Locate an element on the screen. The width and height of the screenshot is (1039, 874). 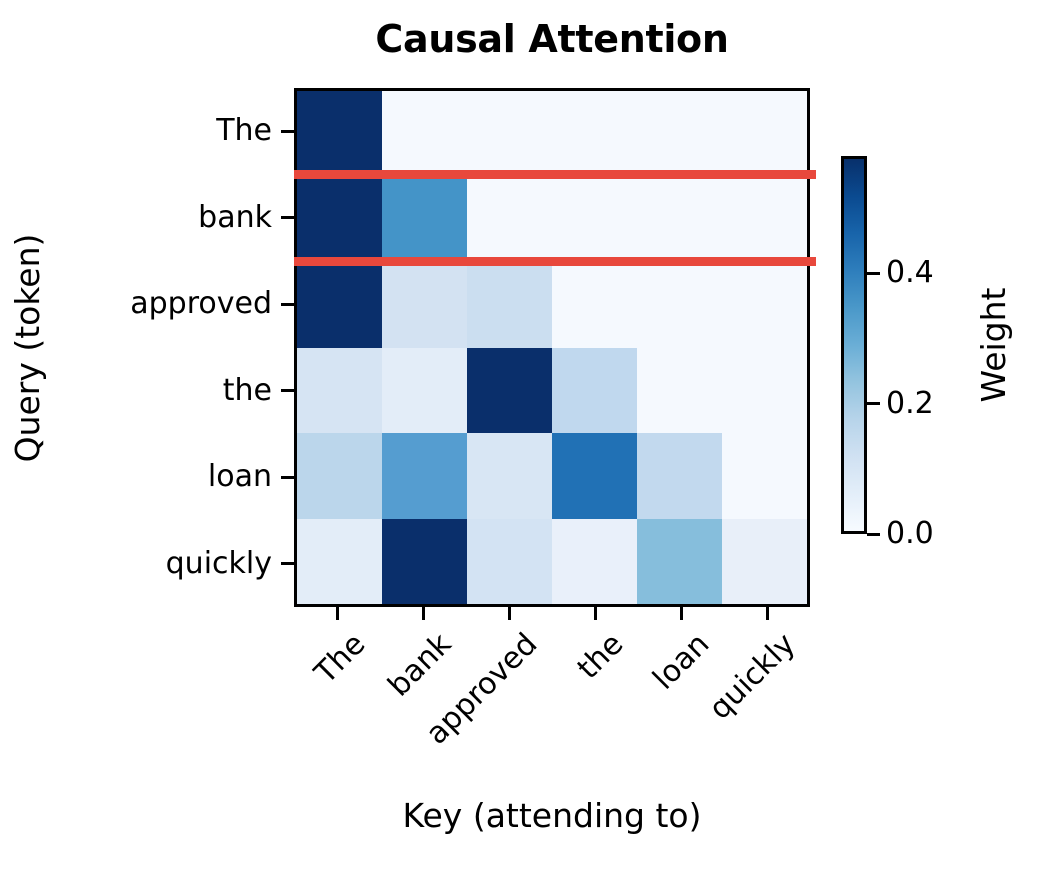
y-axis-title: Query (token) is located at coordinates (27, 347).